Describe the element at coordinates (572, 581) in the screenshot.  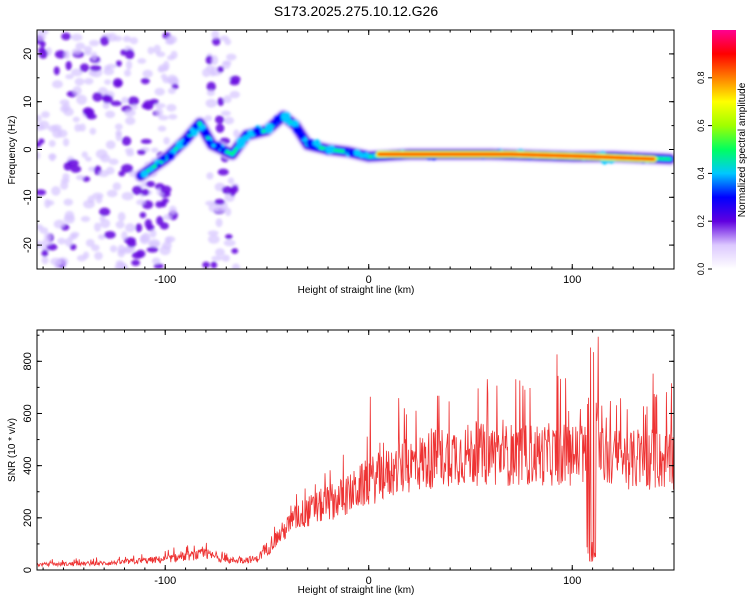
I see `snr-x-tick-label: 100` at that location.